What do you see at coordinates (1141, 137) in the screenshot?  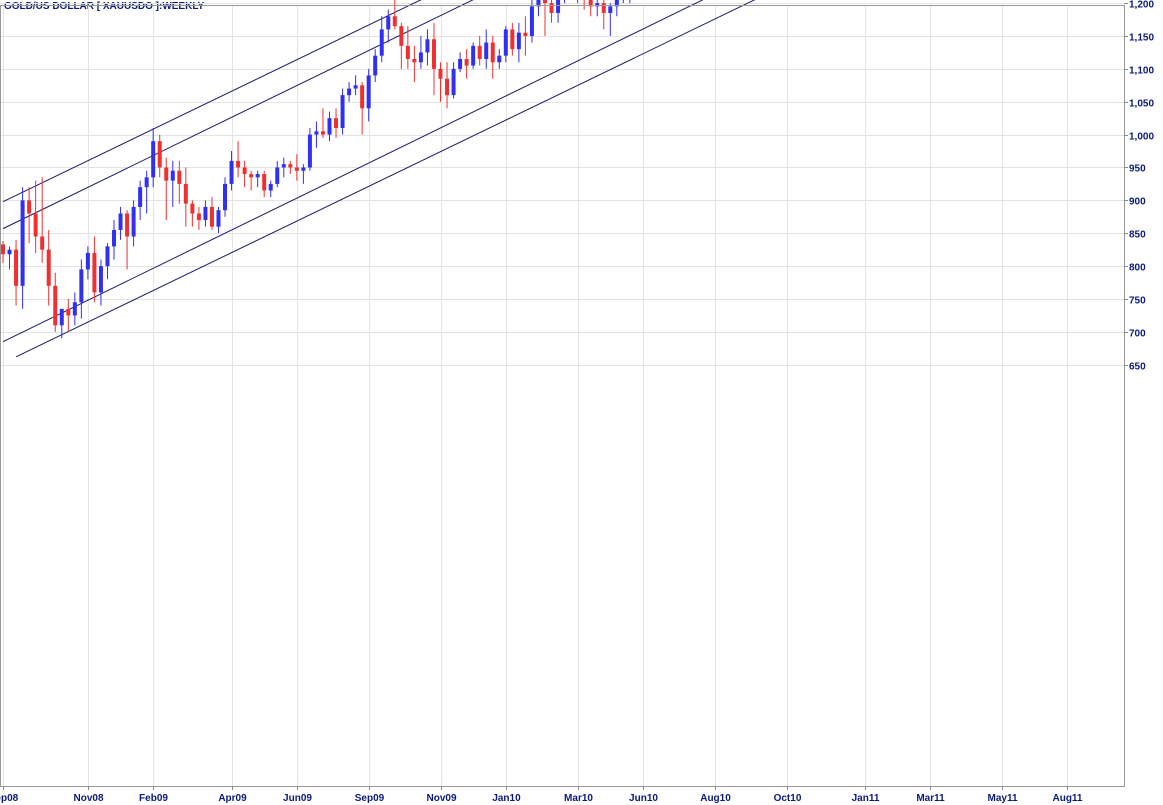 I see `y-tick-label: 1,000` at bounding box center [1141, 137].